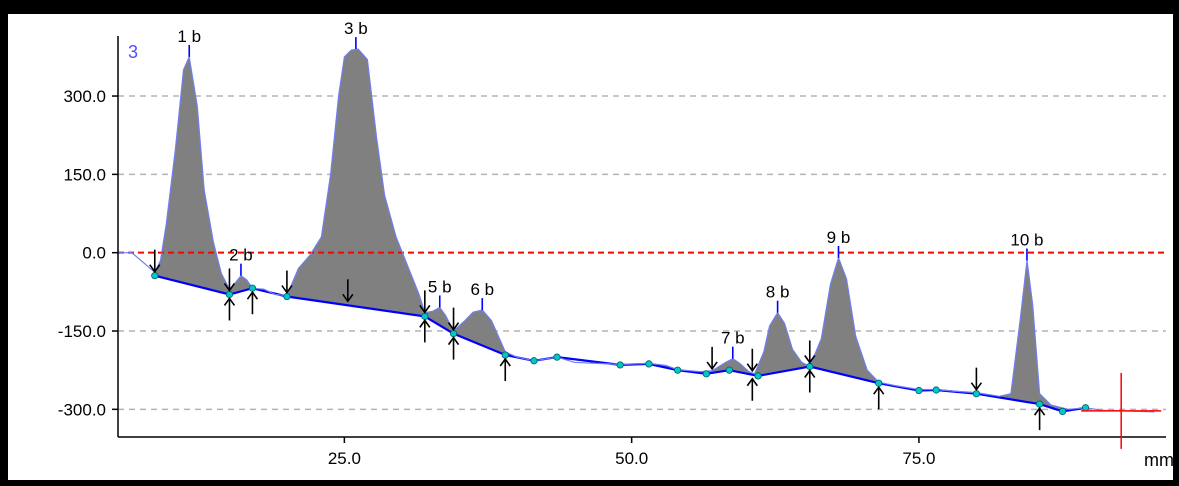 The image size is (1179, 486). What do you see at coordinates (133, 52) in the screenshot?
I see `lane-number: 3` at bounding box center [133, 52].